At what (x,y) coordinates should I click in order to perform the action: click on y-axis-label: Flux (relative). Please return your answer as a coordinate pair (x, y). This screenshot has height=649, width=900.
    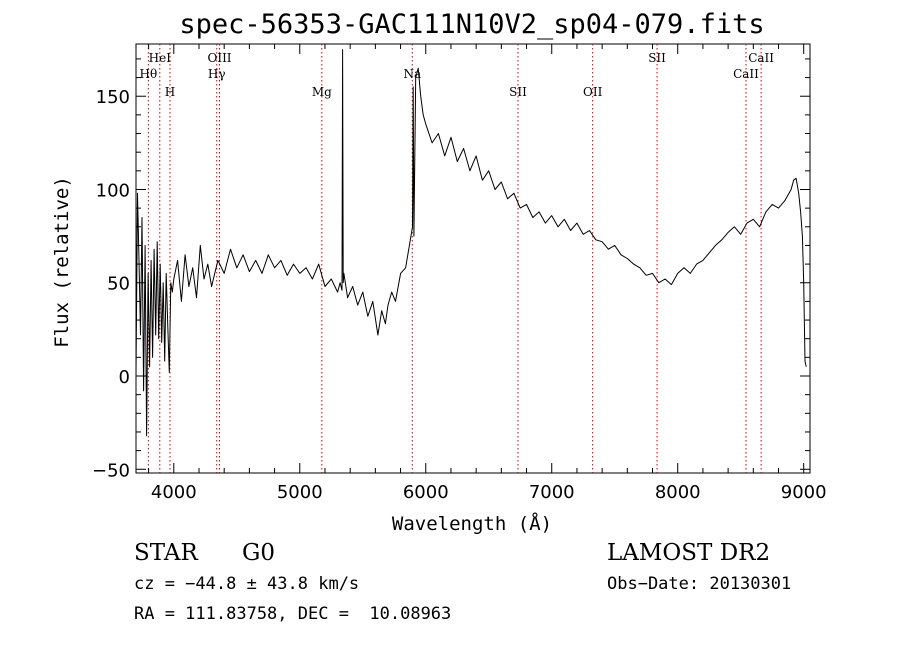
    Looking at the image, I should click on (62, 262).